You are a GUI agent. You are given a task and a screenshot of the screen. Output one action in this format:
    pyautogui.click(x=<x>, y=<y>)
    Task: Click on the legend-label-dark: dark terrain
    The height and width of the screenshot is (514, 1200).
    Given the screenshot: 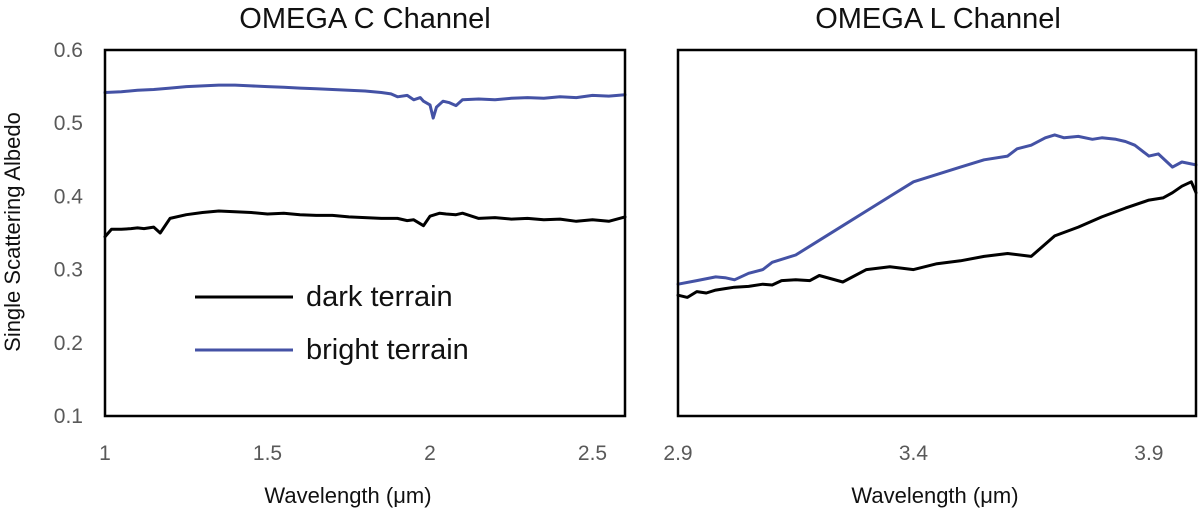 What is the action you would take?
    pyautogui.click(x=379, y=297)
    